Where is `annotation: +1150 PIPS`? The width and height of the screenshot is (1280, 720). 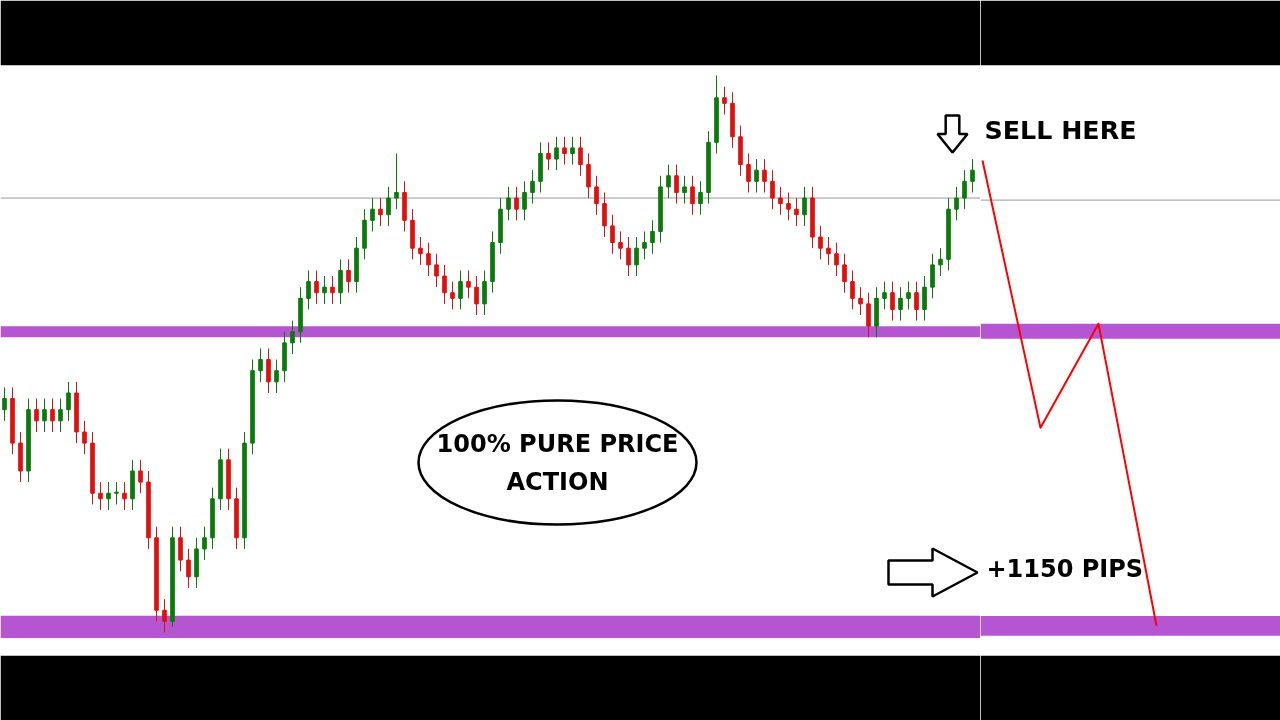
annotation: +1150 PIPS is located at coordinates (1065, 568).